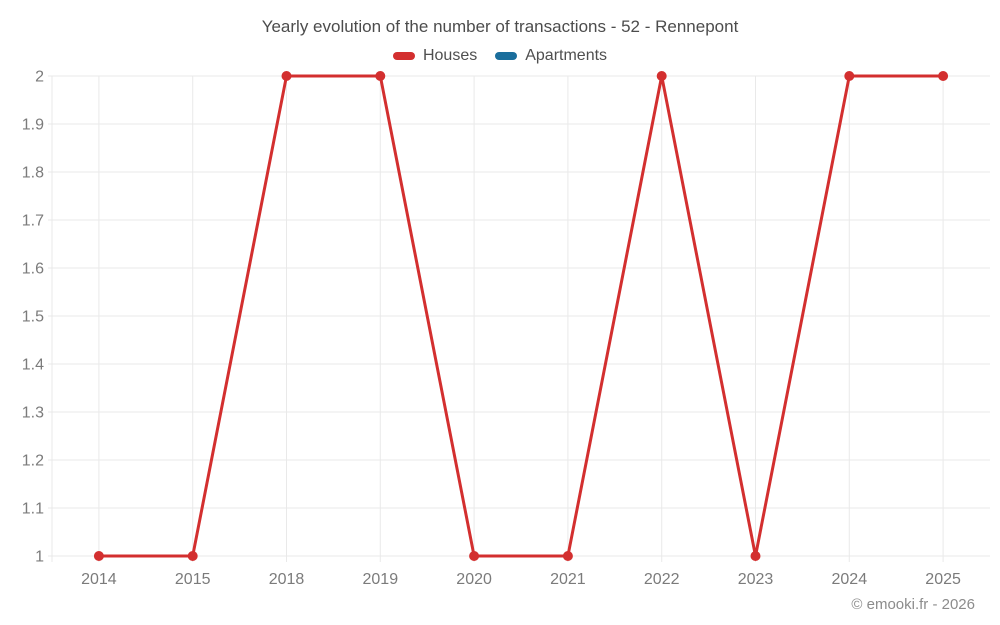 The image size is (1000, 625). Describe the element at coordinates (913, 604) in the screenshot. I see `copyright: © emooki.fr - 2026` at that location.